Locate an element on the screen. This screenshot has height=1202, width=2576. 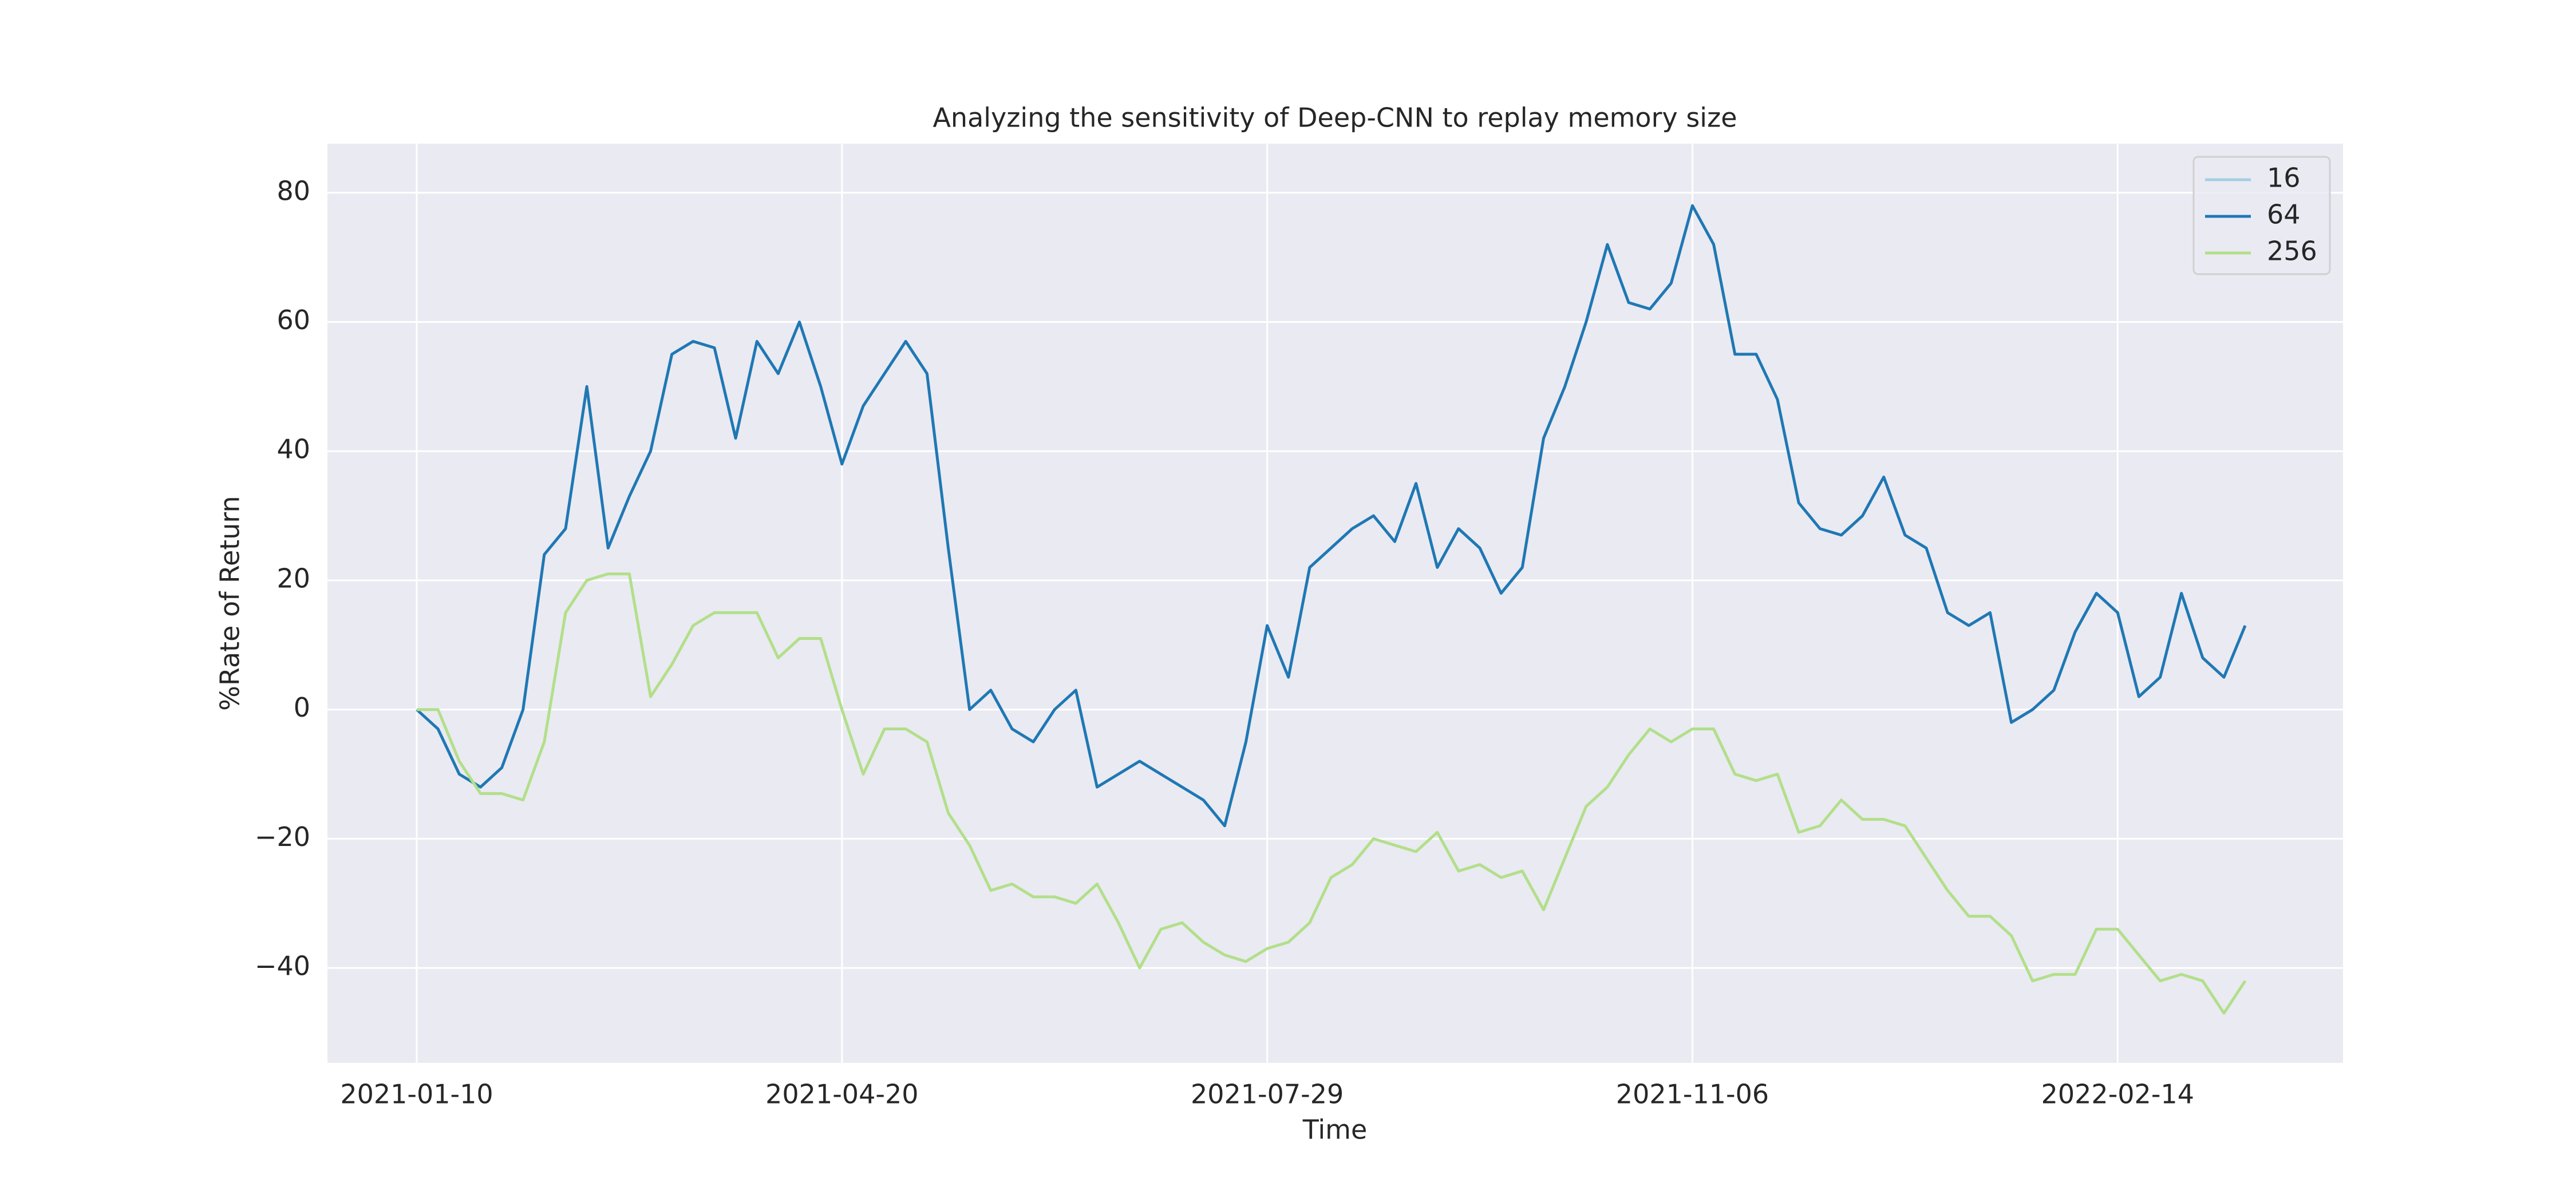
legend-label: 64 is located at coordinates (2284, 215).